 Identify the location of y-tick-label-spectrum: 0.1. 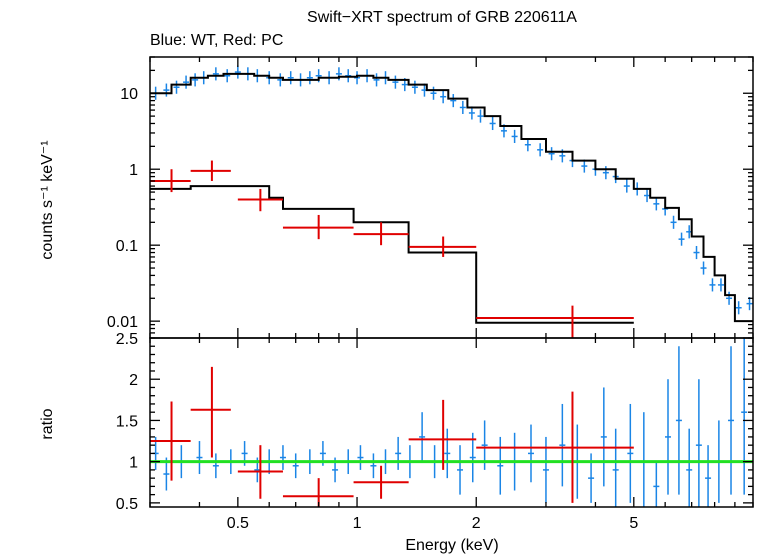
(127, 246).